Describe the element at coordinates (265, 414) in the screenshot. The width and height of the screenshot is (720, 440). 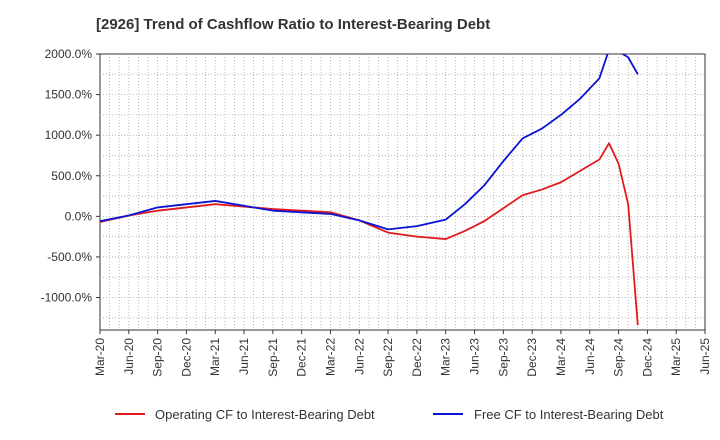
I see `legend-label: Operating CF to Interest-Bearing Debt` at that location.